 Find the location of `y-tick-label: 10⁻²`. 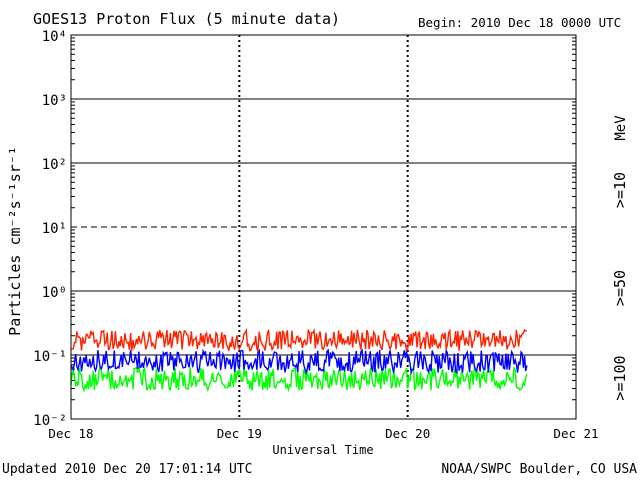

y-tick-label: 10⁻² is located at coordinates (50, 421).